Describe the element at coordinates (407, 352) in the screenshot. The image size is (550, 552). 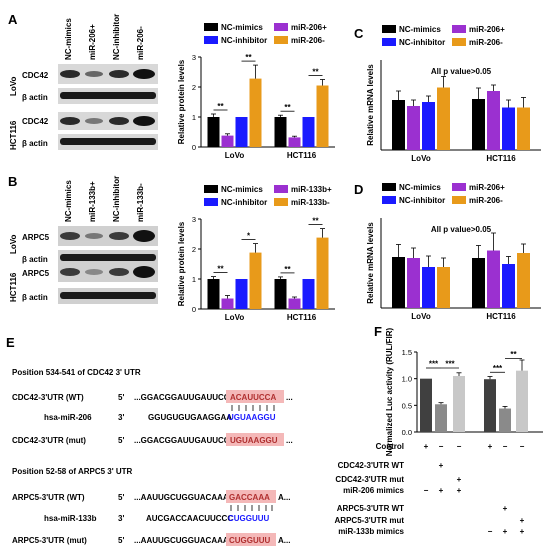
I see `y-tick-label: 1.5` at that location.